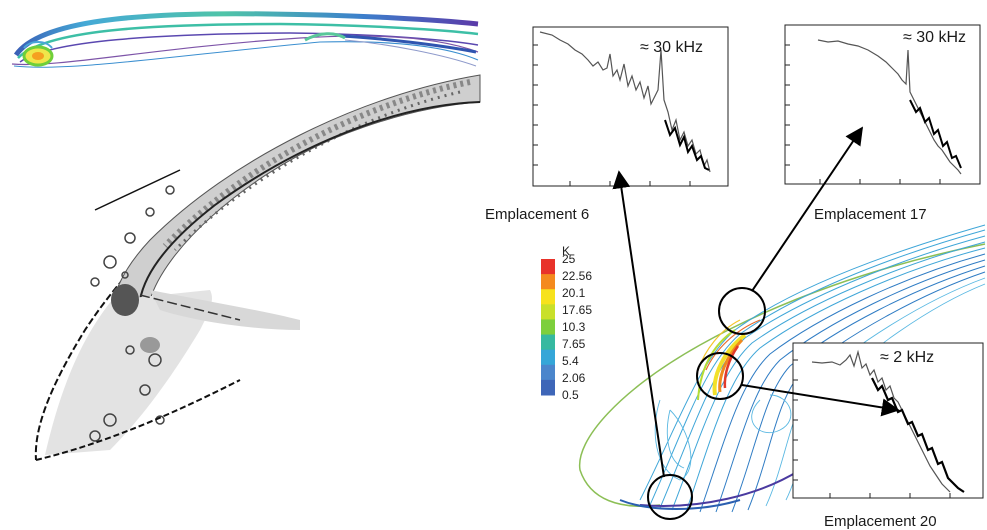  What do you see at coordinates (880, 521) in the screenshot?
I see `spectrum-caption-emplacement-20: Emplacement 20` at bounding box center [880, 521].